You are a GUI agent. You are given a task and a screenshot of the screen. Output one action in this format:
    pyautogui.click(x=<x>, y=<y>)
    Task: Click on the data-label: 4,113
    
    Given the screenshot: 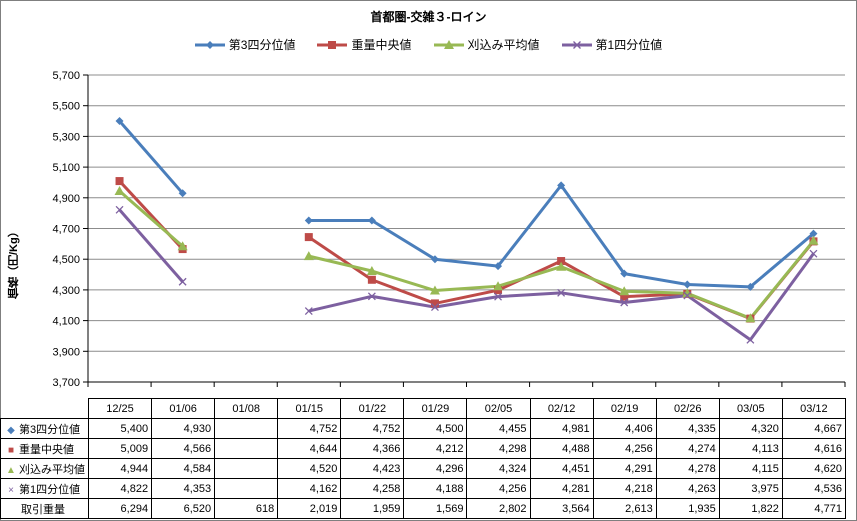 What is the action you would take?
    pyautogui.click(x=750, y=448)
    